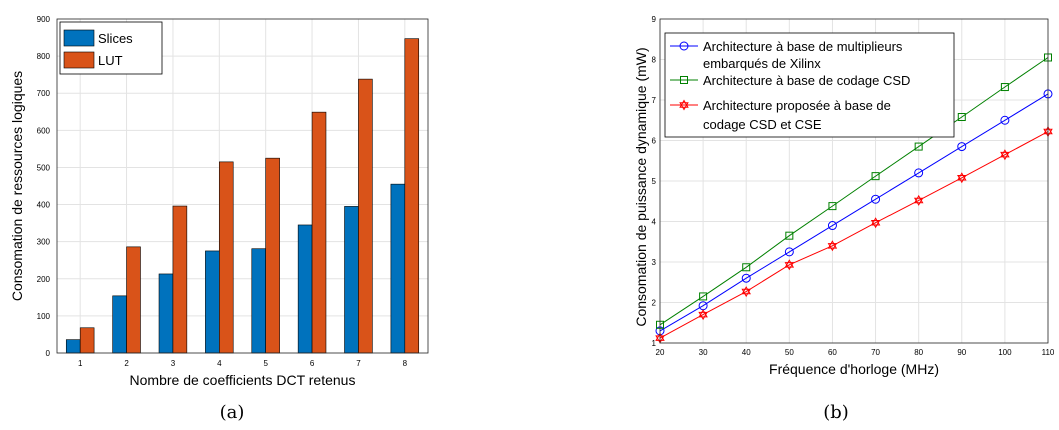  Describe the element at coordinates (173, 363) in the screenshot. I see `xtick-label: 3` at that location.